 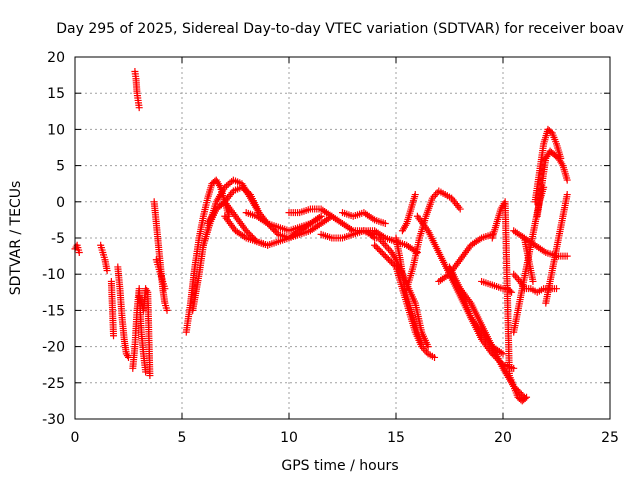 I want to click on y-tick-label: 5, so click(x=60, y=167).